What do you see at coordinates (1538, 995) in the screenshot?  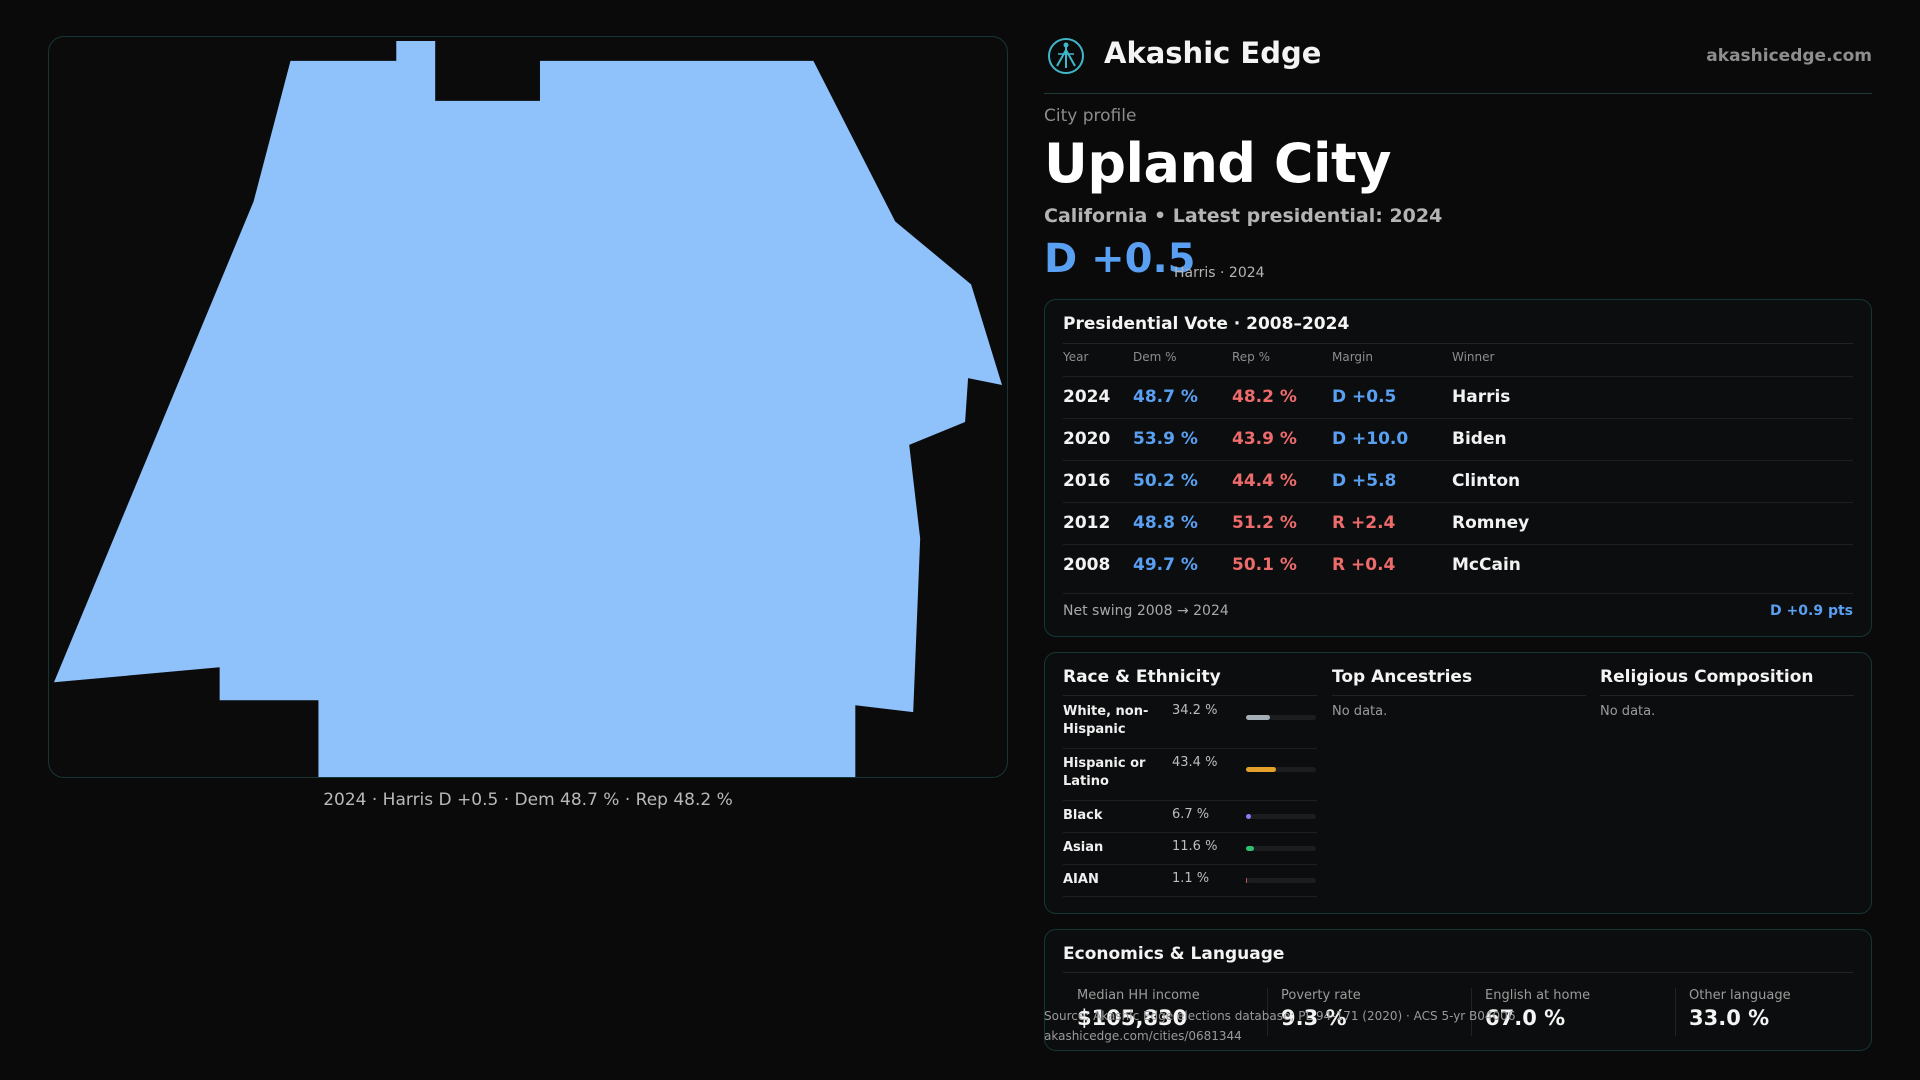 I see `stat-label: English at home` at bounding box center [1538, 995].